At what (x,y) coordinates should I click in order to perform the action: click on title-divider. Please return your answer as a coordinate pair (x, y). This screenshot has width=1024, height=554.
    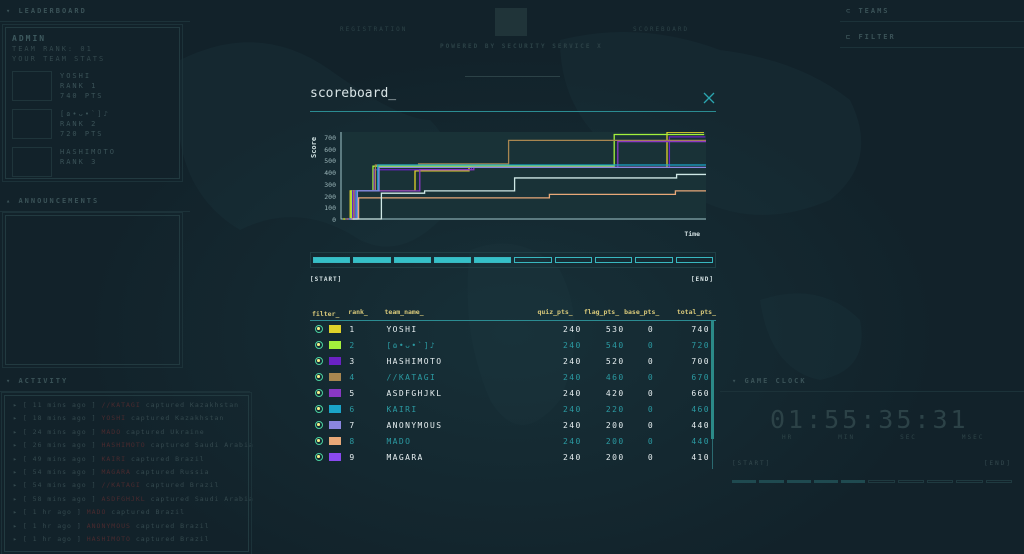
    Looking at the image, I should click on (513, 111).